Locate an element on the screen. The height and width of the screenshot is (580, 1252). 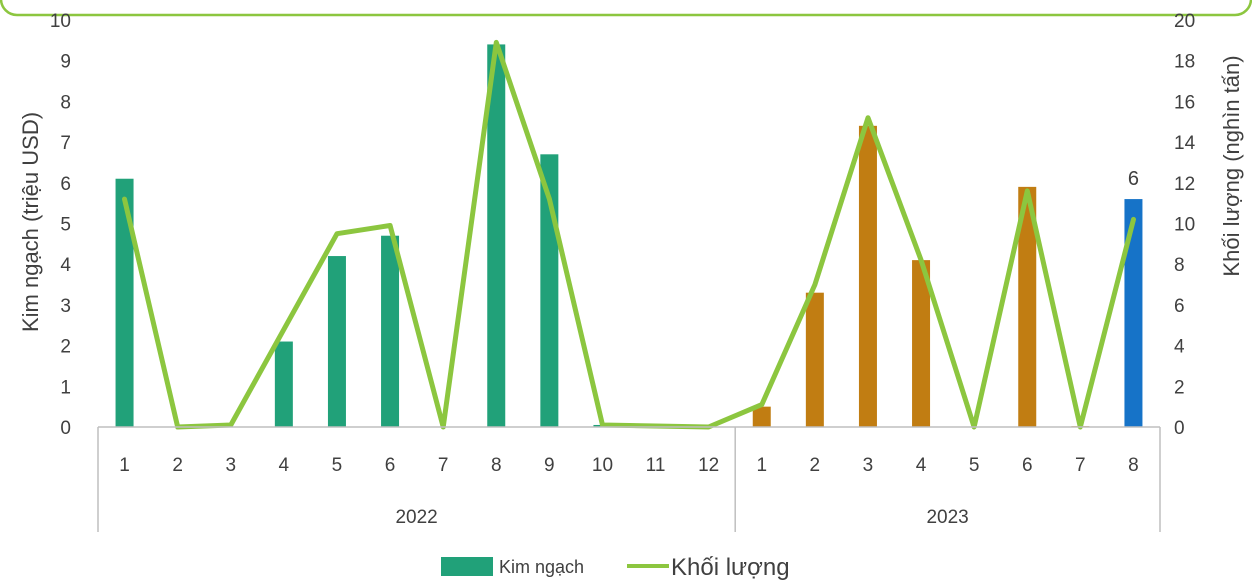
legend-label-khoi-luong: Khối lượng is located at coordinates (730, 567).